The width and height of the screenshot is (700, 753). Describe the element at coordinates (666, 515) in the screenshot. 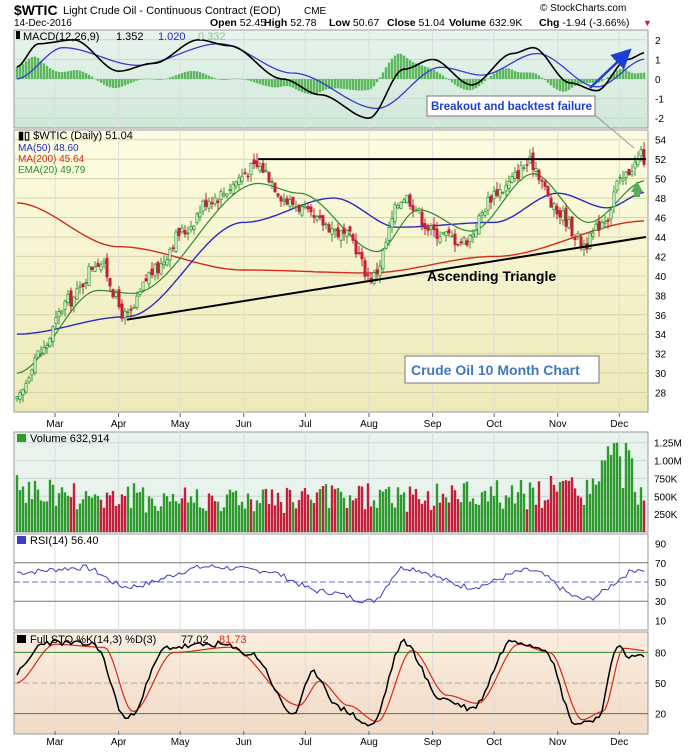

I see `volume-tick-label: 250K` at that location.